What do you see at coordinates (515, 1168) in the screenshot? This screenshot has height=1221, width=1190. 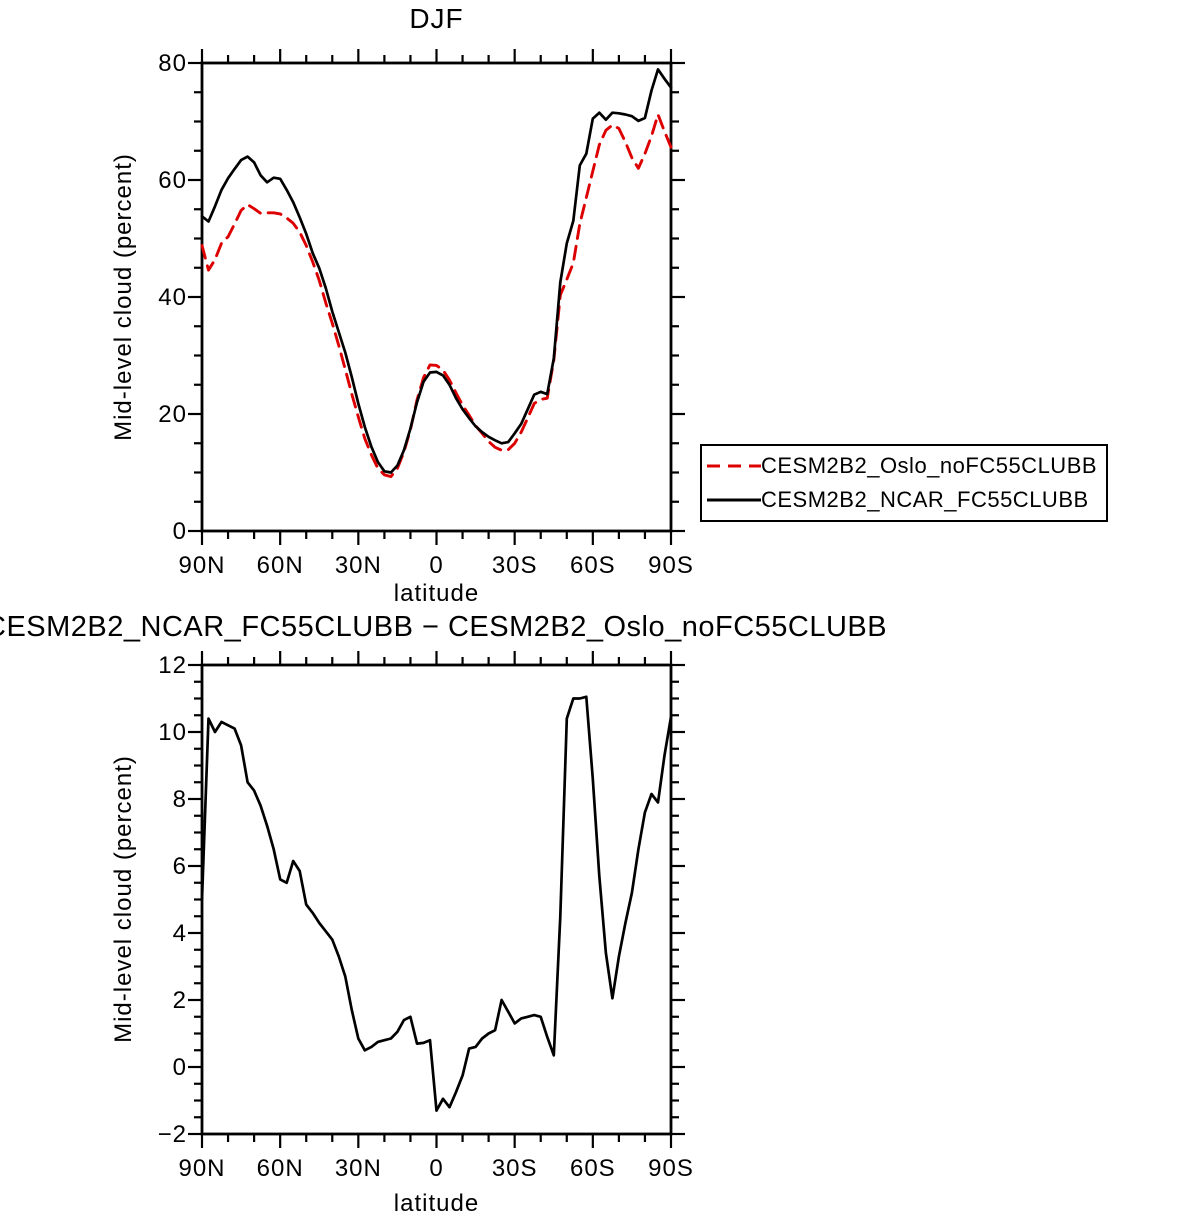 I see `difference-chart-x-tick-label: 30S` at bounding box center [515, 1168].